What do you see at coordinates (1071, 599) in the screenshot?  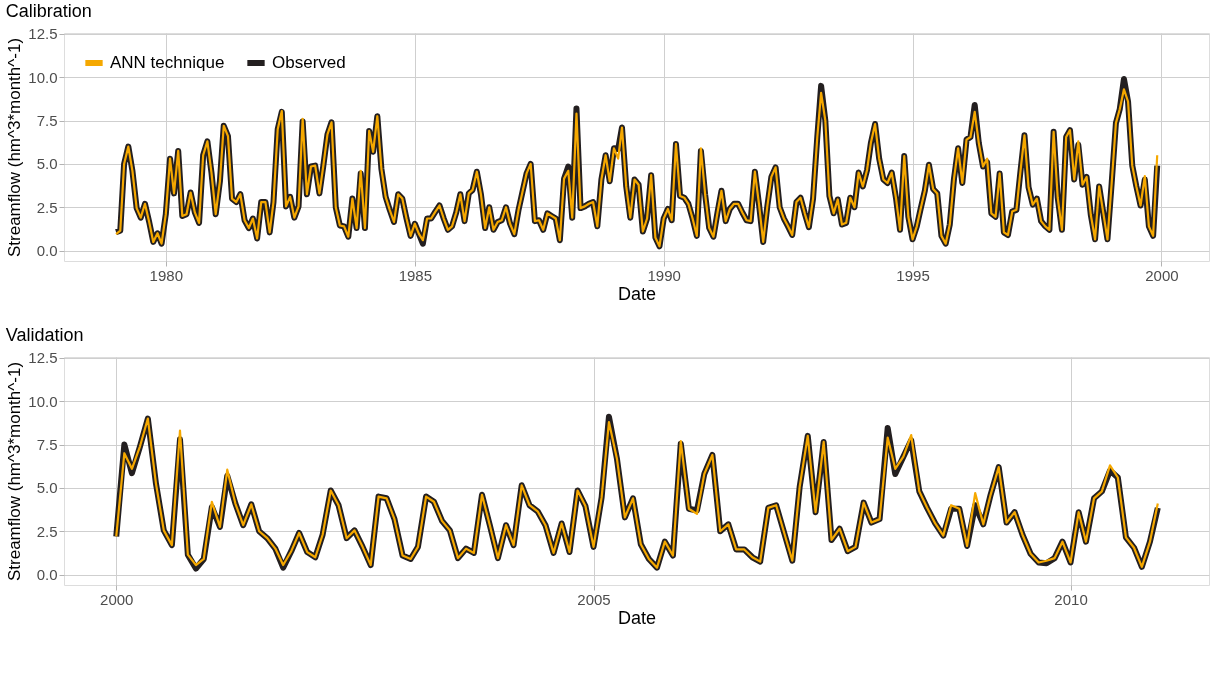 I see `x-tick-label: 2010` at bounding box center [1071, 599].